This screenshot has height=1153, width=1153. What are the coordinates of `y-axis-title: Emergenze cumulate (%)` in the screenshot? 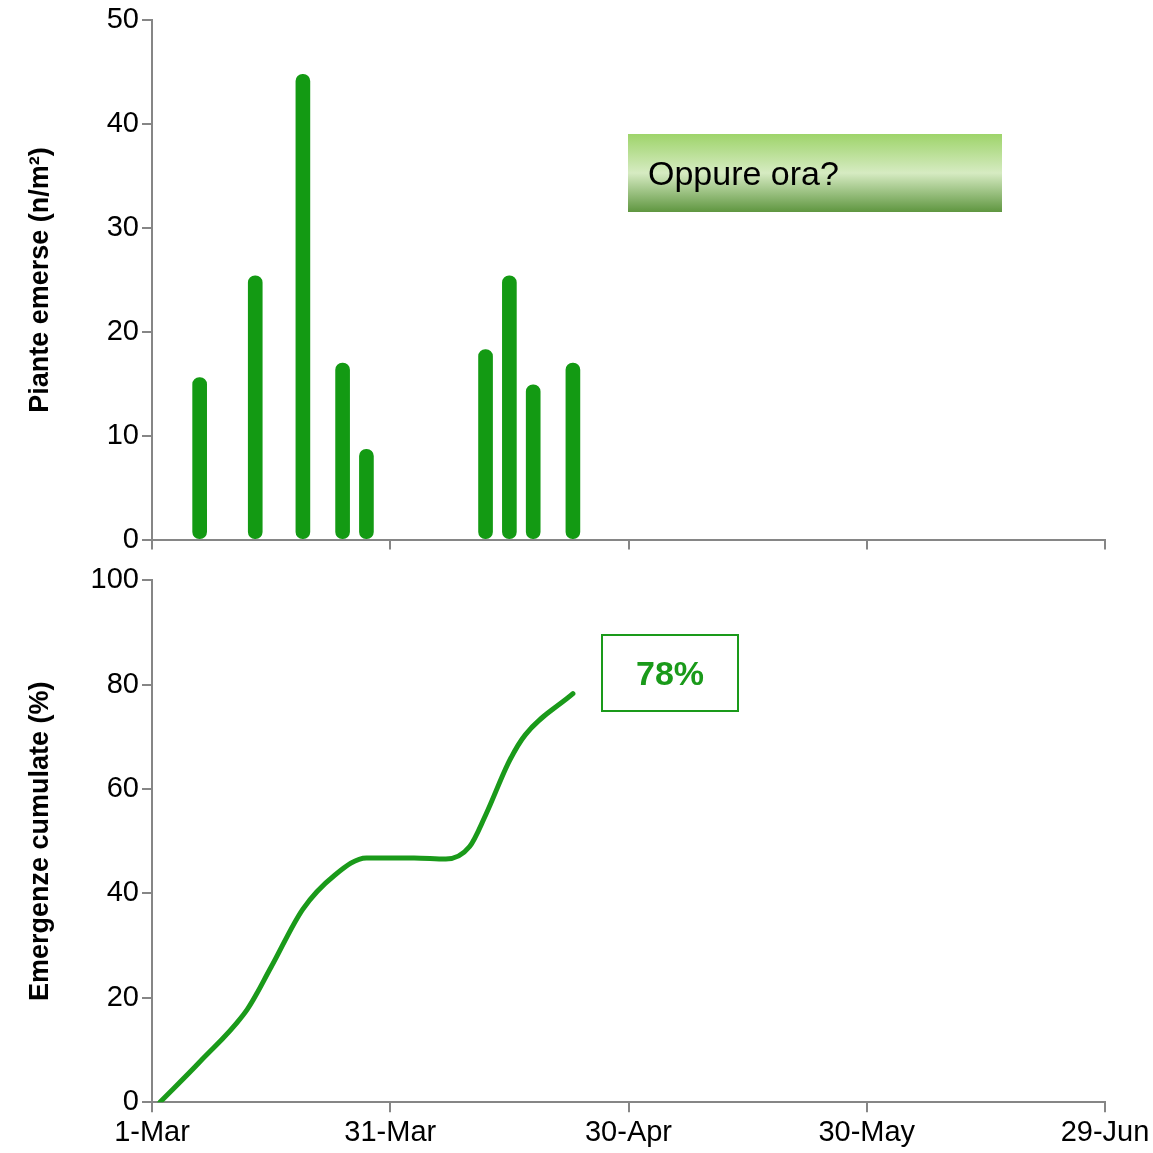 It's located at (38, 841).